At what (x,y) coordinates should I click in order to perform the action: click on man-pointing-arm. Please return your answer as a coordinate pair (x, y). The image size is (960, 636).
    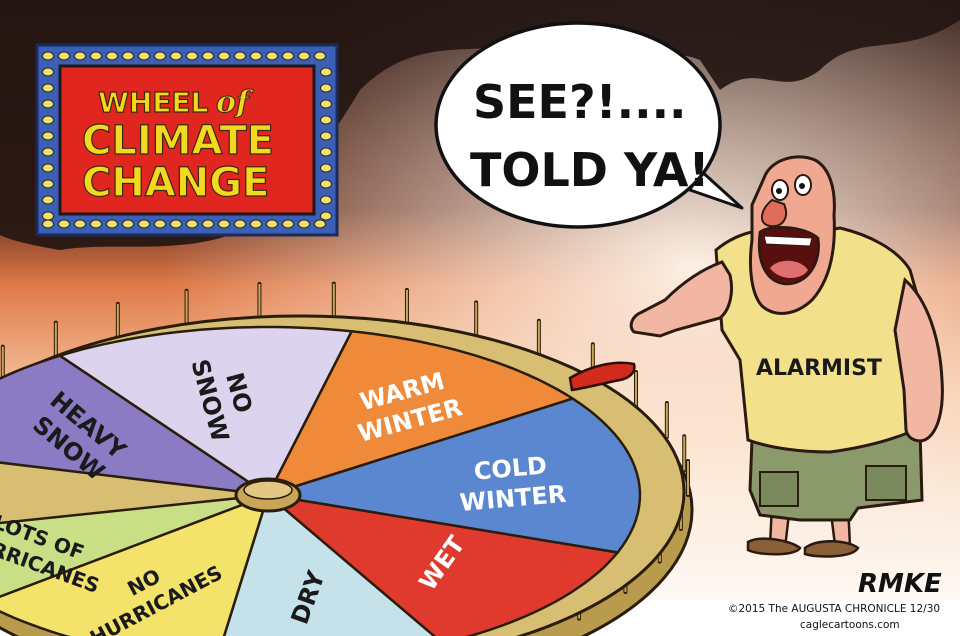
    Looking at the image, I should click on (681, 299).